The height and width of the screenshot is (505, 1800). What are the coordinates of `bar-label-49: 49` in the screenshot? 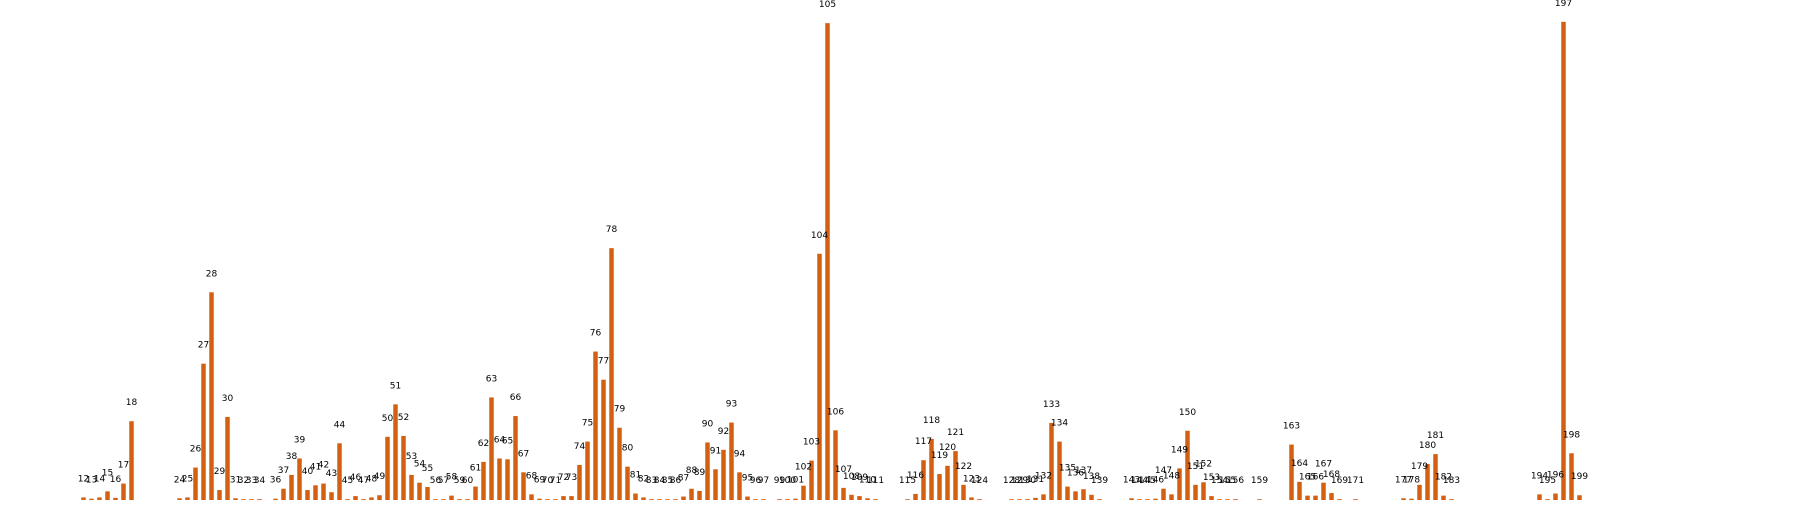 It's located at (380, 477).